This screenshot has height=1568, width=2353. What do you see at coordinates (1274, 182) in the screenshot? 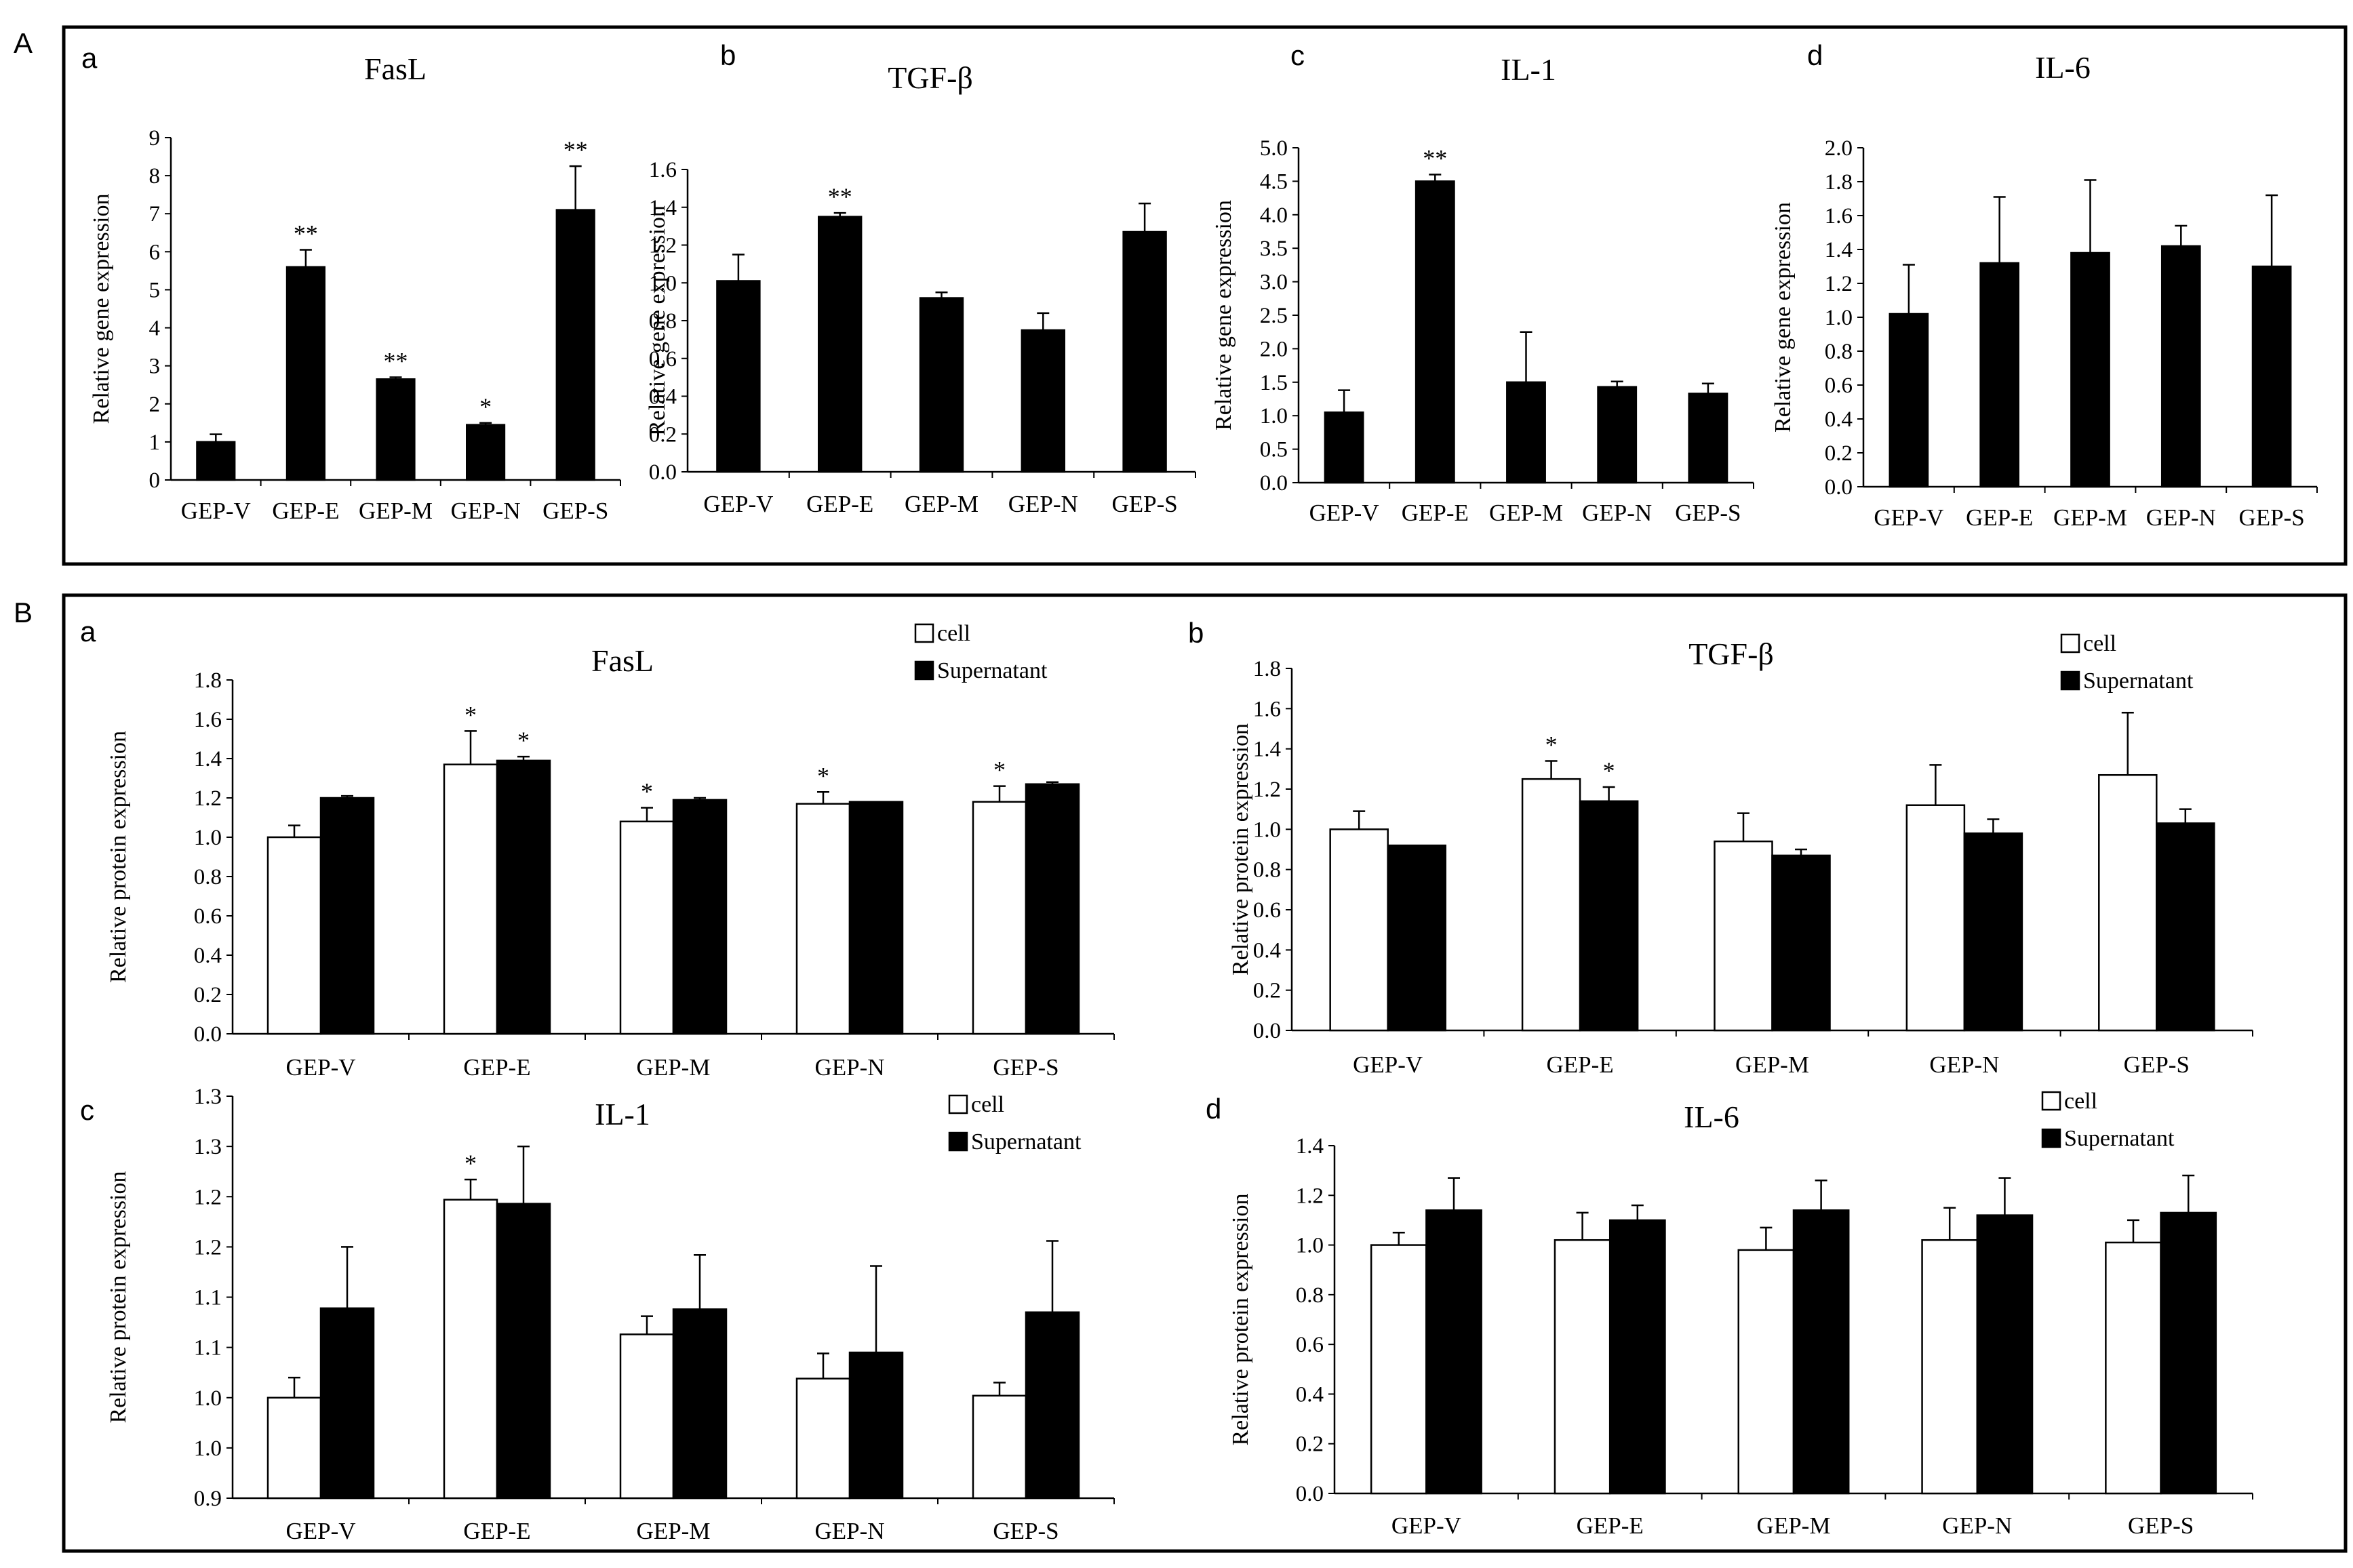
I see `y-tick-label: 4.5` at bounding box center [1274, 182].